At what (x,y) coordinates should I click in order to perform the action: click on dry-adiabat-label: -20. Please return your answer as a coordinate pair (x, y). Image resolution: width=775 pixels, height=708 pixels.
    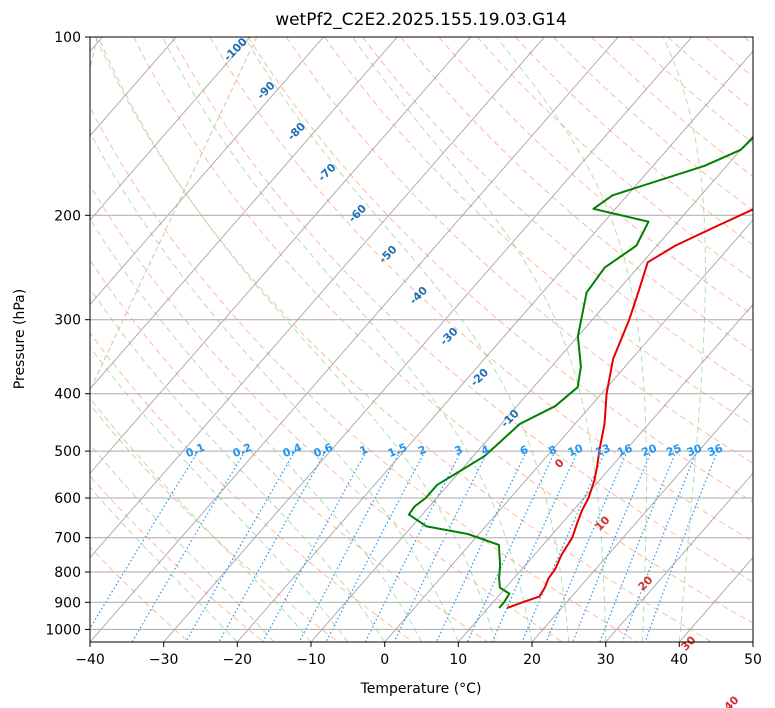
    Looking at the image, I should click on (479, 377).